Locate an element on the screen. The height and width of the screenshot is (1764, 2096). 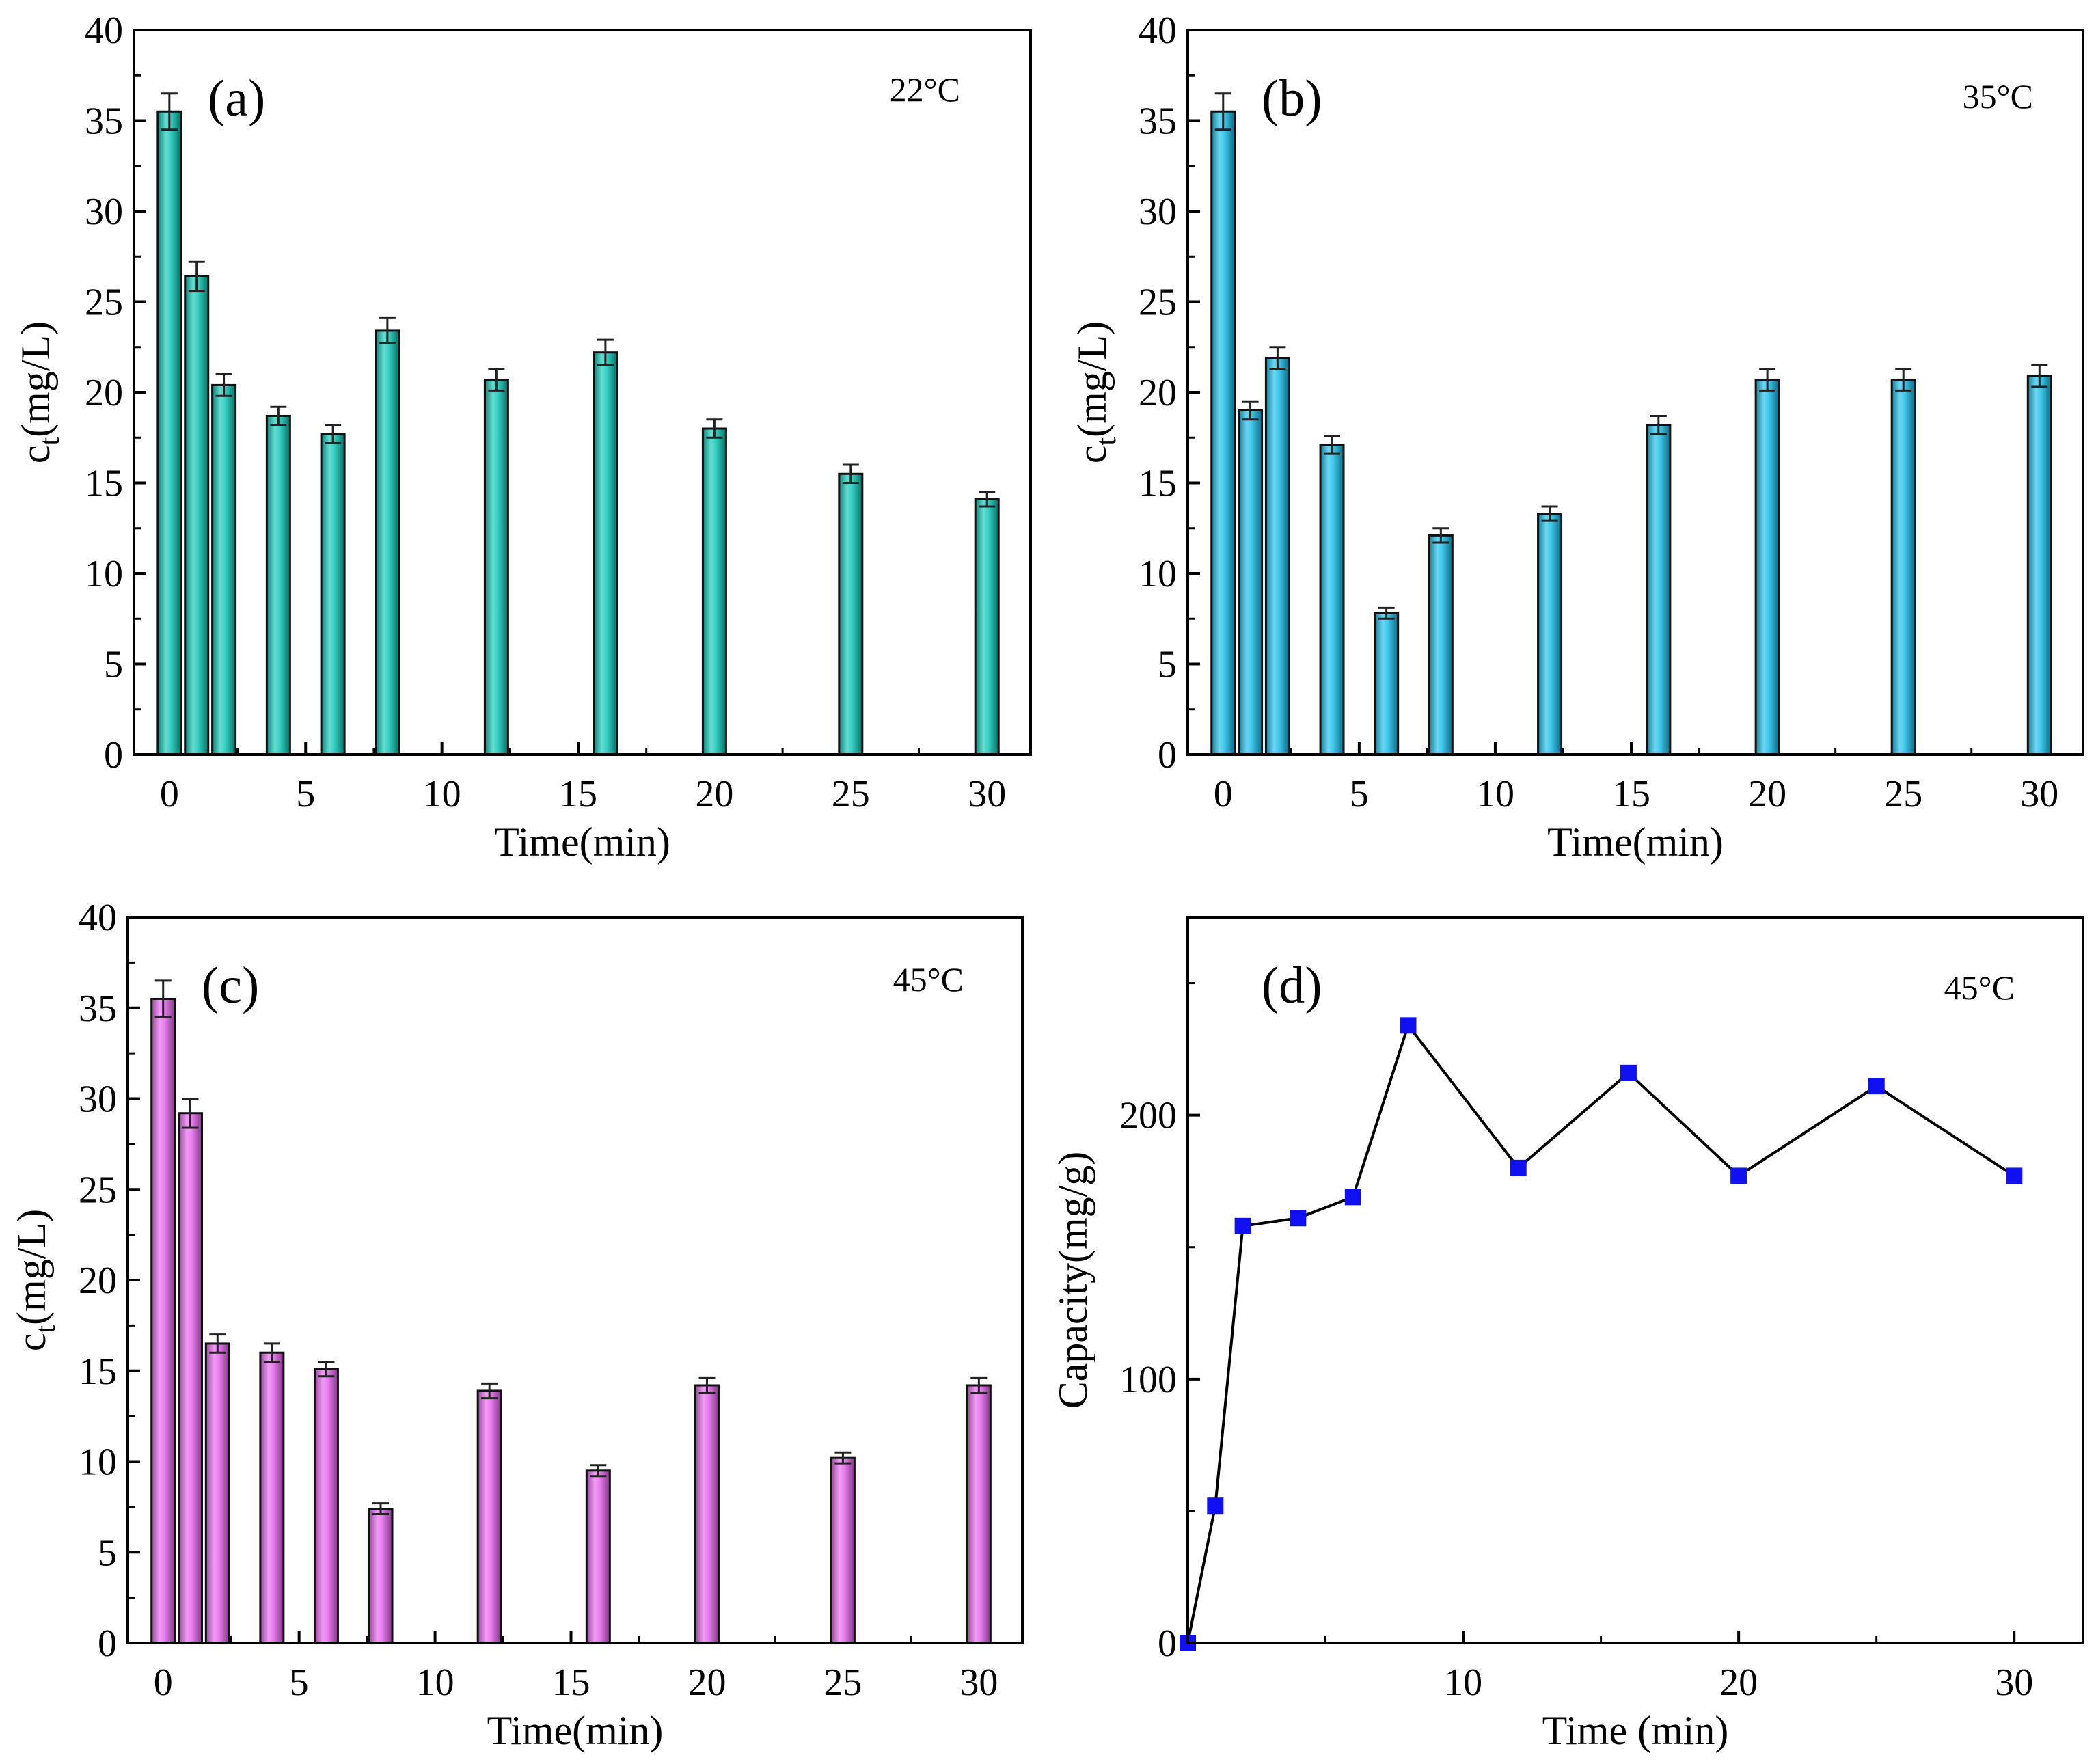
y-tick-label: 30 is located at coordinates (1158, 212).